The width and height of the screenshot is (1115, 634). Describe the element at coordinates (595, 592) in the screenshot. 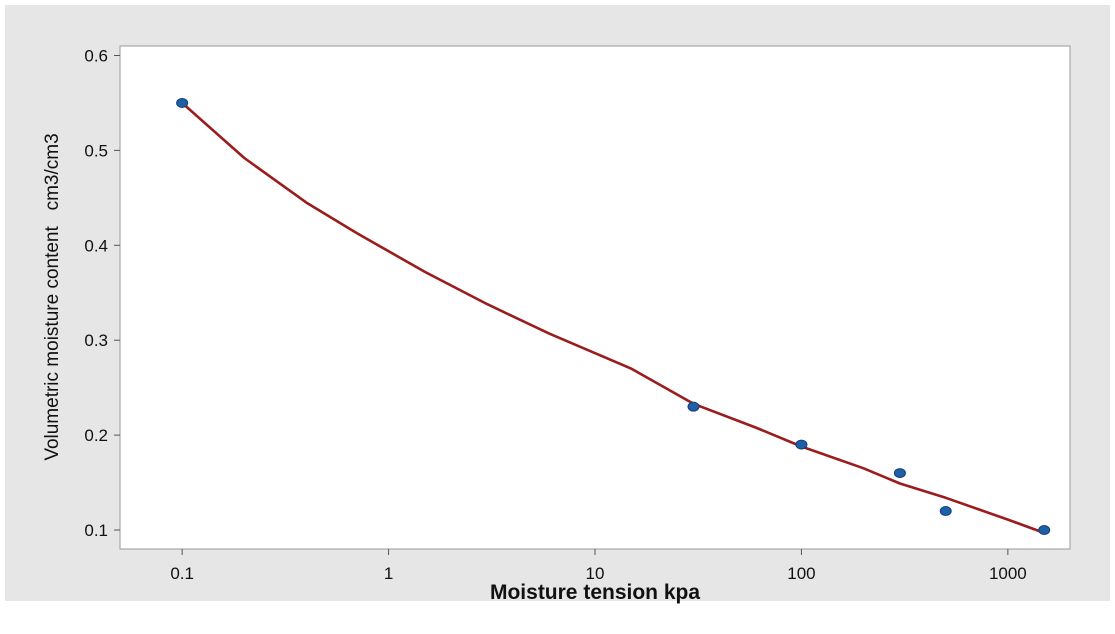

I see `x-axis-label: Moisture tension kpa` at that location.